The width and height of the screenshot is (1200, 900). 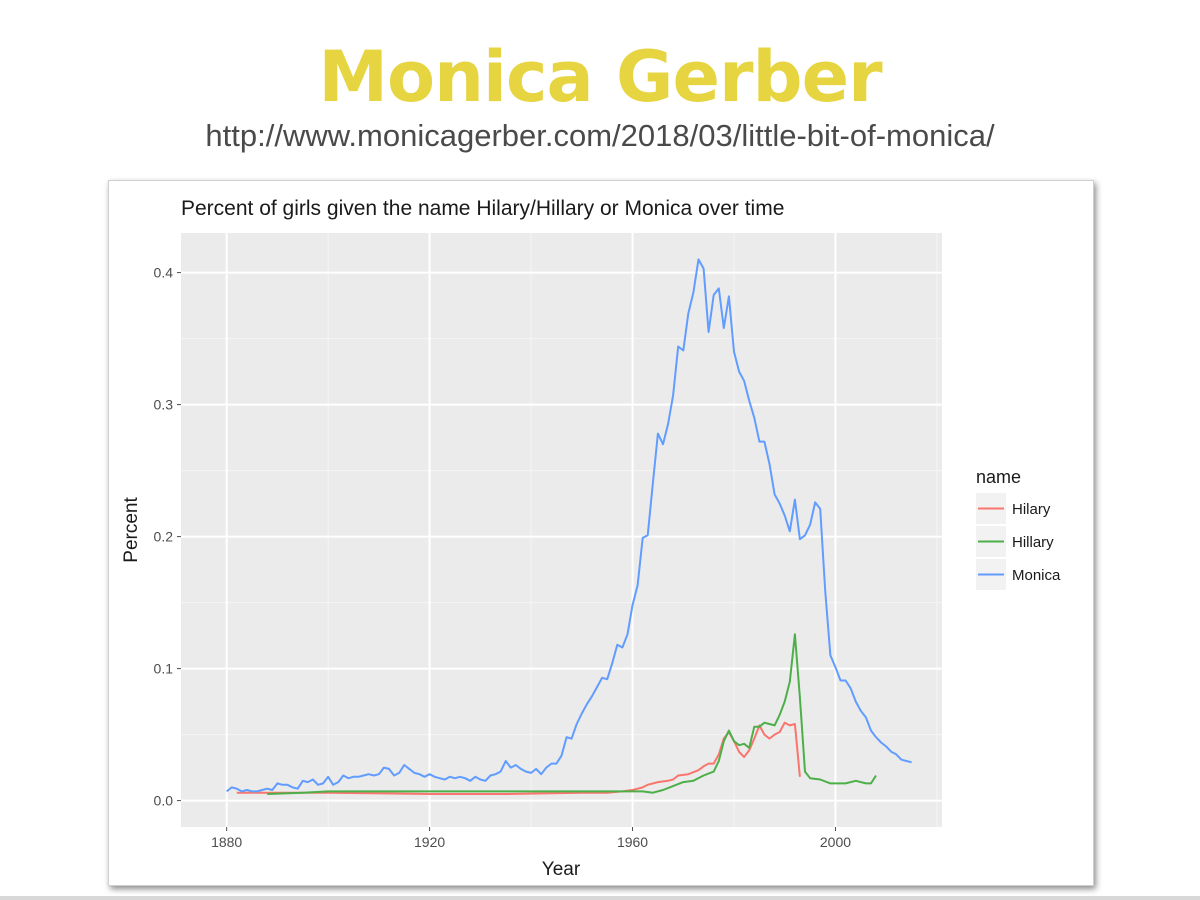 What do you see at coordinates (164, 405) in the screenshot?
I see `y-tick-label: 0.3` at bounding box center [164, 405].